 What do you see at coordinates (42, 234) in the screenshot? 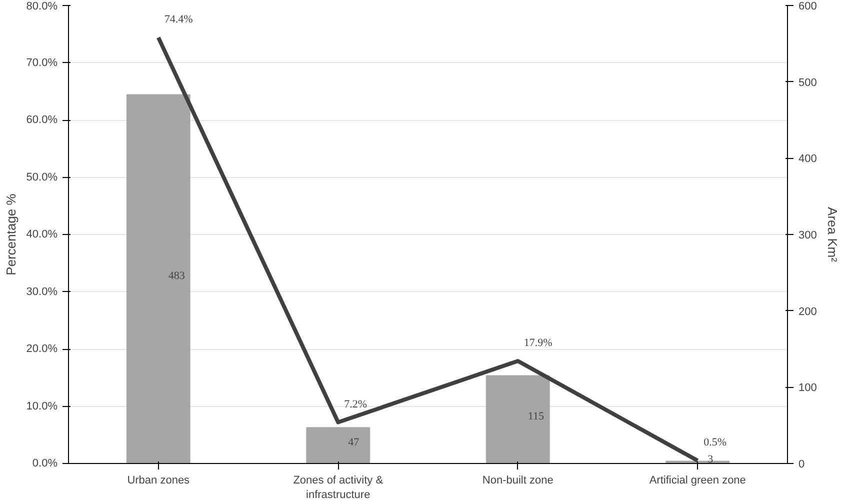
I see `y-tick-label: 40.0%` at bounding box center [42, 234].